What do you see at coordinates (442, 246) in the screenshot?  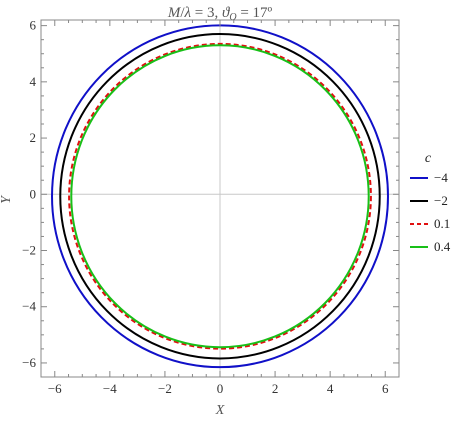 I see `legend-label: 0.4` at bounding box center [442, 246].